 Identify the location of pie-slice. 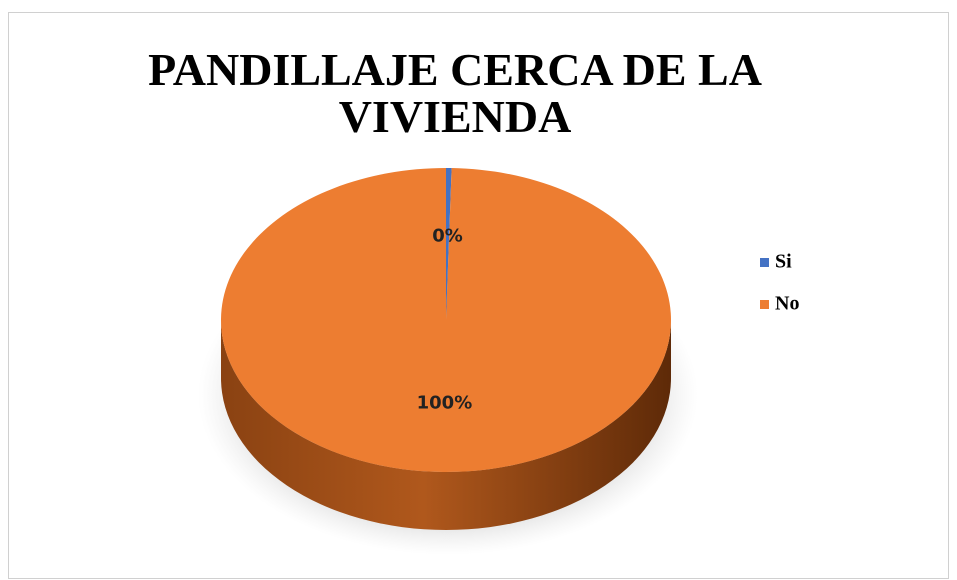
(449, 244).